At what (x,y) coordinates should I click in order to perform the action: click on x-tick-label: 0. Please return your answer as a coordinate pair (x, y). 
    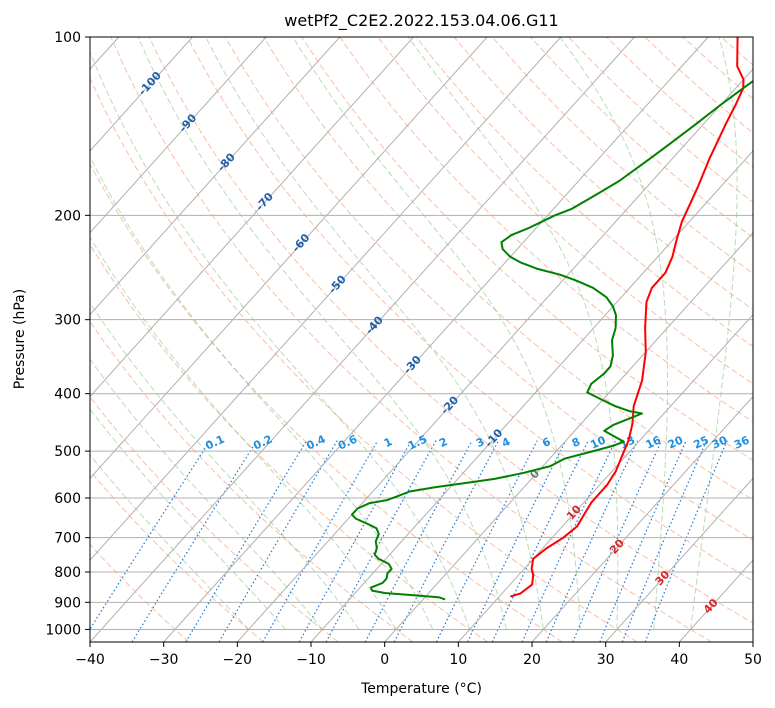
    Looking at the image, I should click on (384, 660).